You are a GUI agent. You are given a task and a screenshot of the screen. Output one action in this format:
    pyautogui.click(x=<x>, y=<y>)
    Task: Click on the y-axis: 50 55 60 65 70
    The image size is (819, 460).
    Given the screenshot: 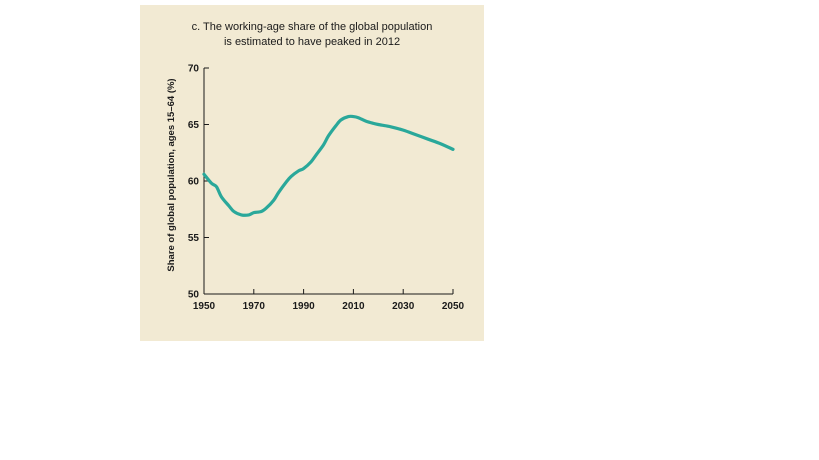 What is the action you would take?
    pyautogui.click(x=198, y=182)
    